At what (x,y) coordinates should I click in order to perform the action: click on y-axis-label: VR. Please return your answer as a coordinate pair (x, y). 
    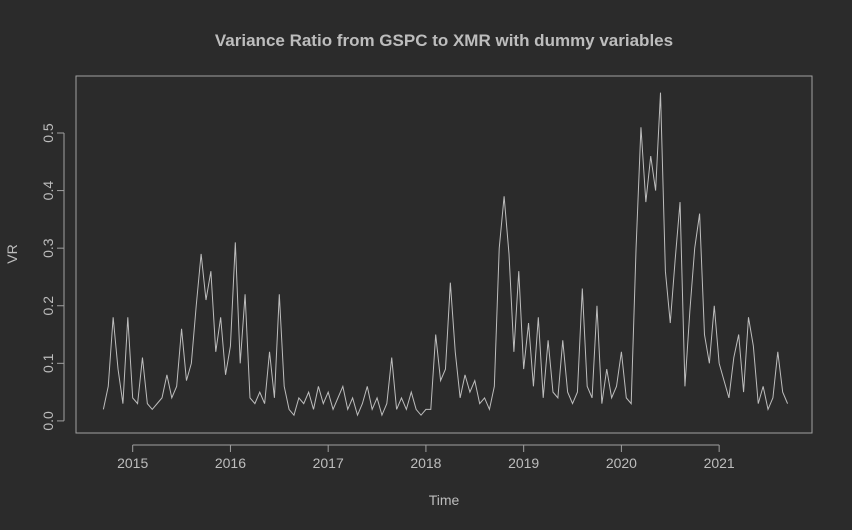
    Looking at the image, I should click on (12, 253).